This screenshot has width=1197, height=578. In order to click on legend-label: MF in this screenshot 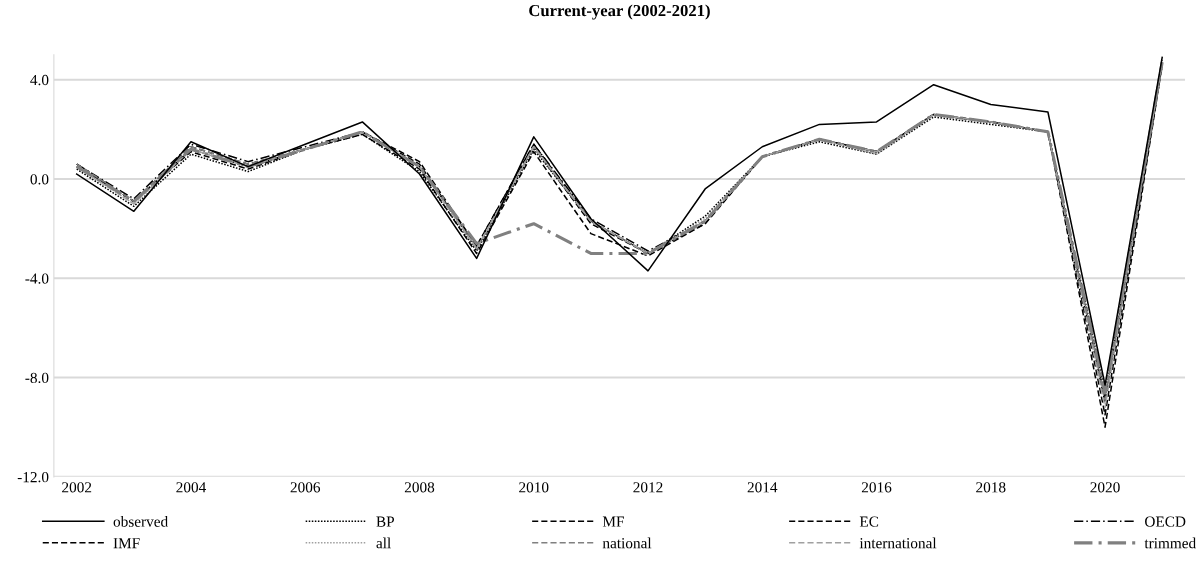, I will do `click(613, 521)`.